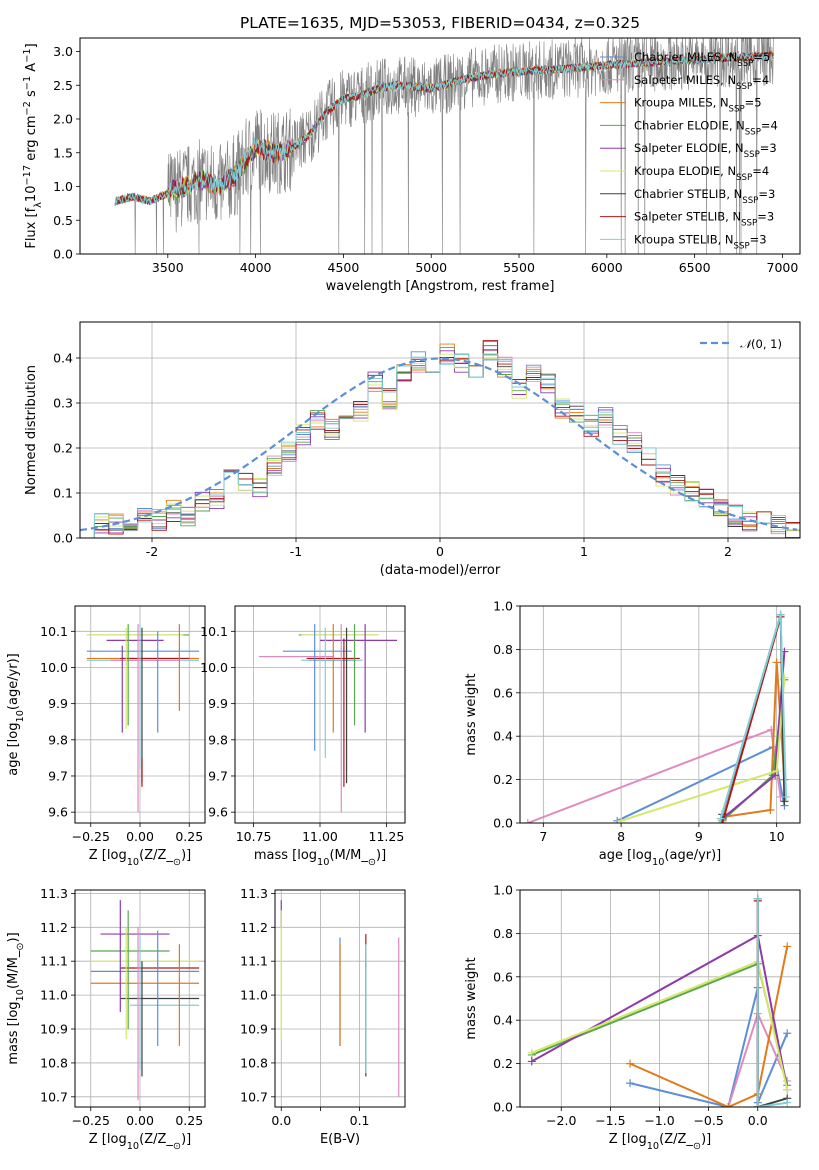  I want to click on x-tick-label: 10, so click(777, 836).